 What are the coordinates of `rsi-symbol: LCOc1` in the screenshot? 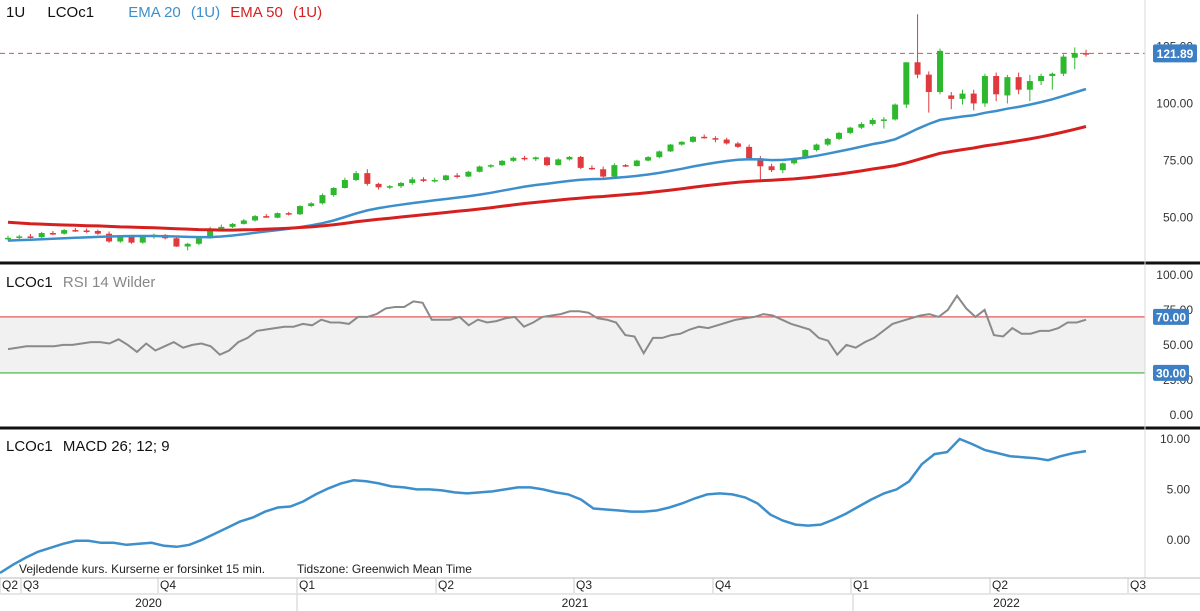 It's located at (29, 282).